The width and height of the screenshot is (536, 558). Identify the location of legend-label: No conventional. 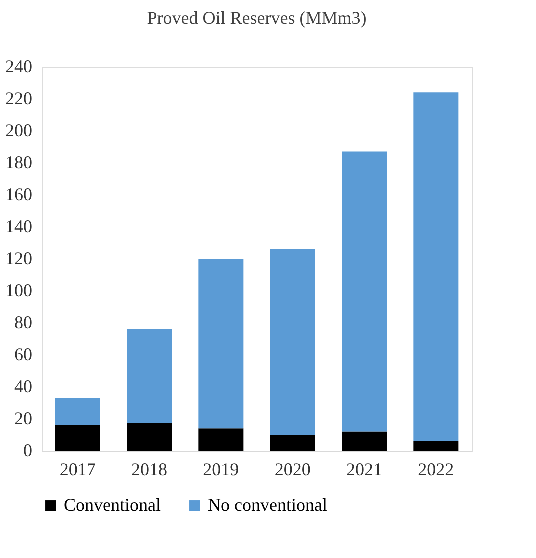
(268, 505).